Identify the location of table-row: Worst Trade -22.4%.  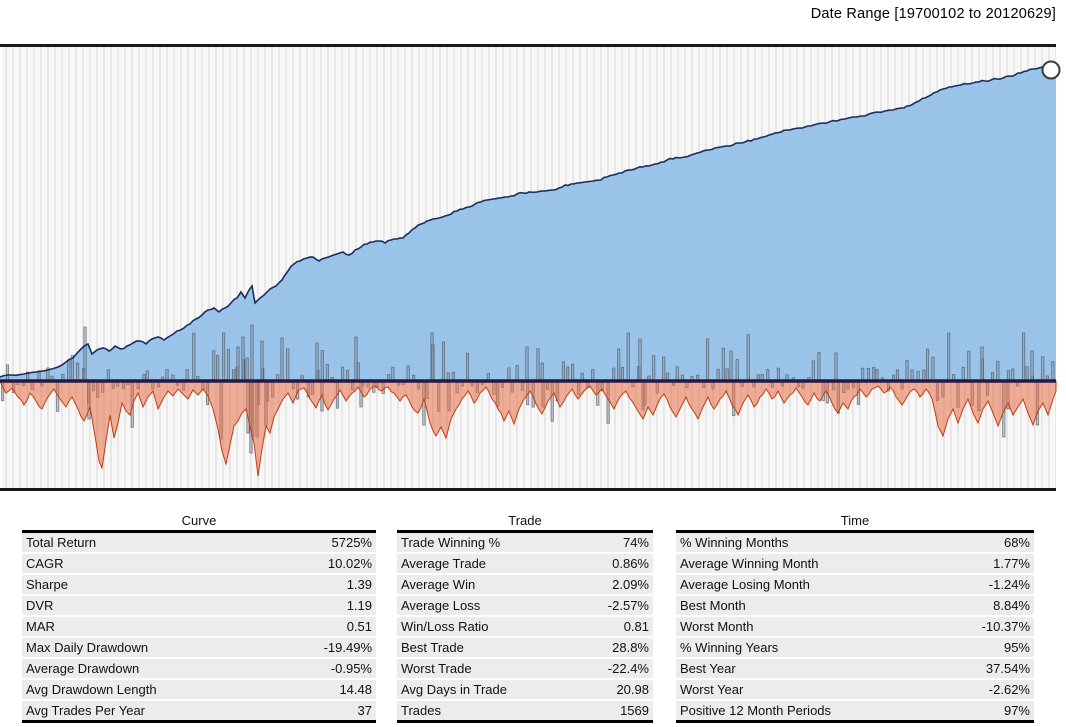
(525, 669).